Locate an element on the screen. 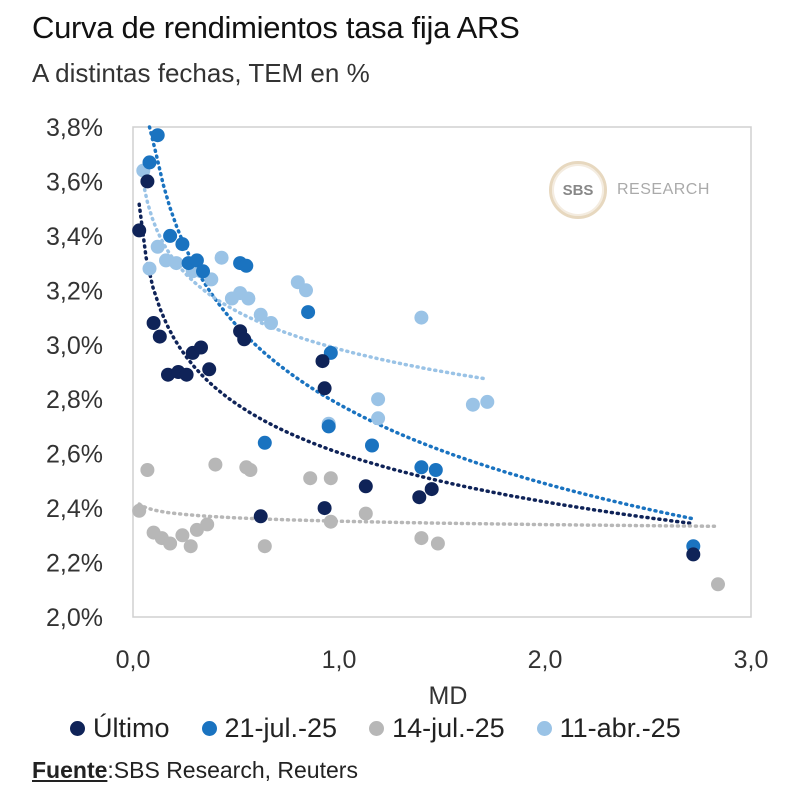  x-axis-label: MD is located at coordinates (448, 696).